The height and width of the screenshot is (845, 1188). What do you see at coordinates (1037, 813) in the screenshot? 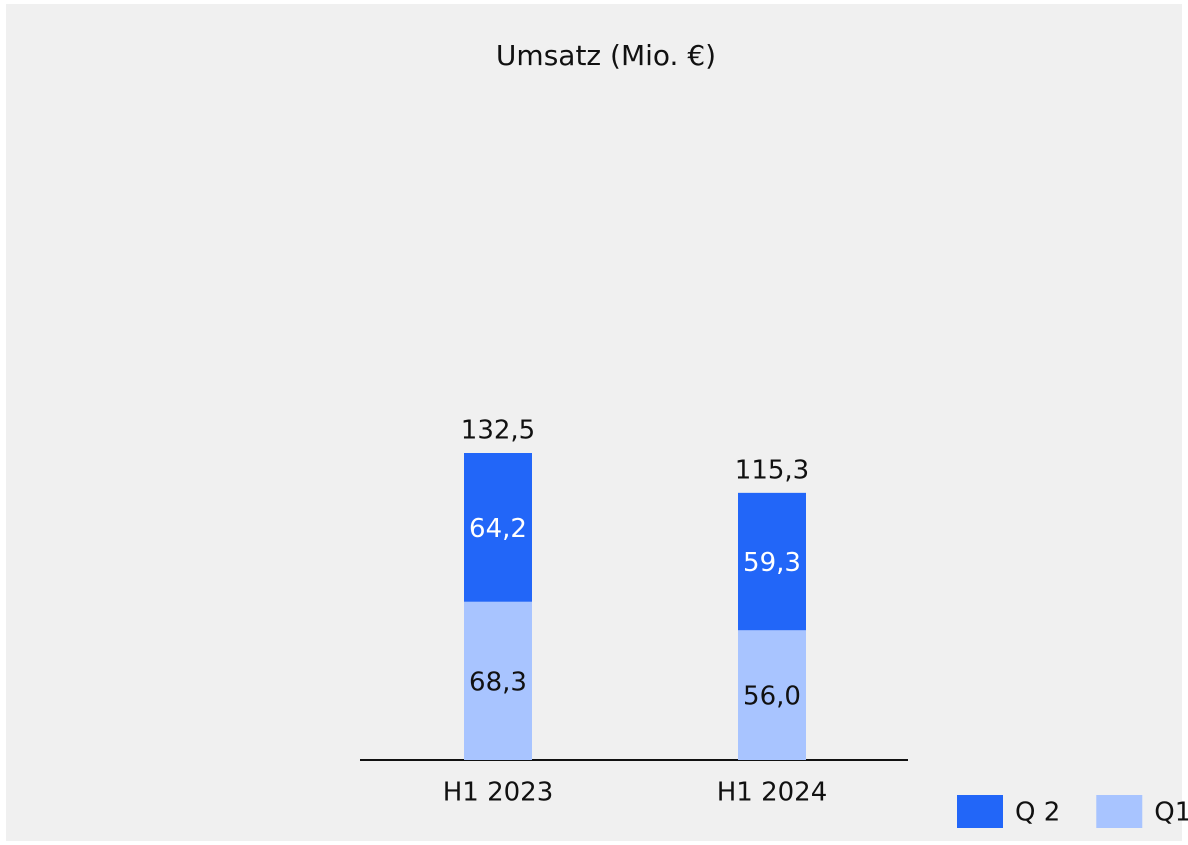
I see `legend-label: Q 2` at bounding box center [1037, 813].